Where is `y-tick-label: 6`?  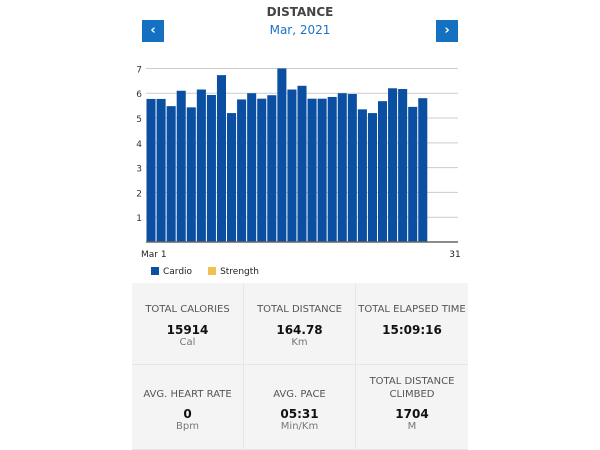
y-tick-label: 6 is located at coordinates (139, 95).